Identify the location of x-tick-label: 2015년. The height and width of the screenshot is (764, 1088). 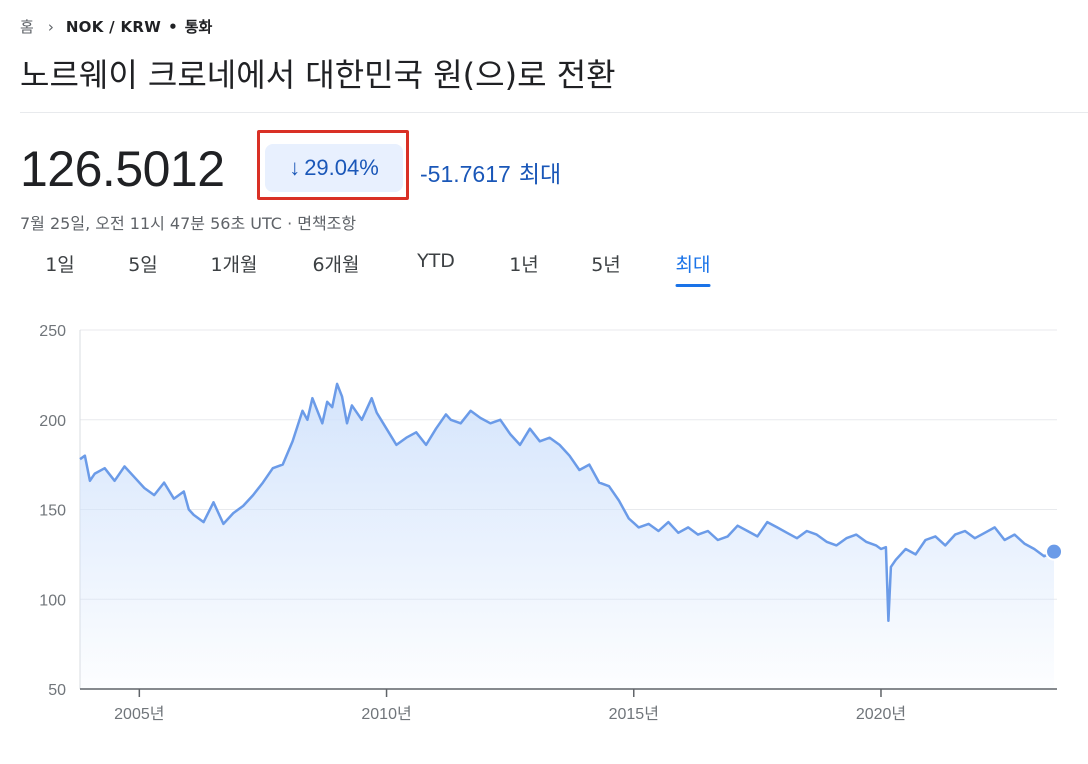
(634, 714).